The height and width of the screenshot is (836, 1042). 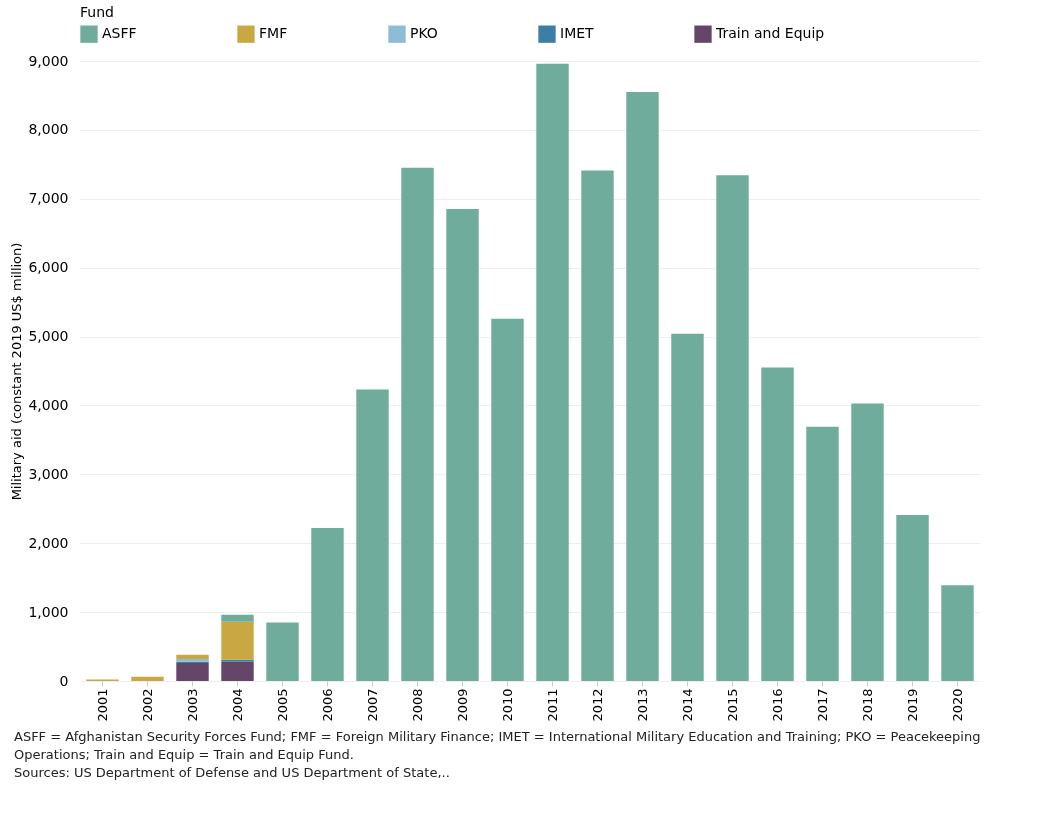 What do you see at coordinates (273, 33) in the screenshot?
I see `legend-label: FMF` at bounding box center [273, 33].